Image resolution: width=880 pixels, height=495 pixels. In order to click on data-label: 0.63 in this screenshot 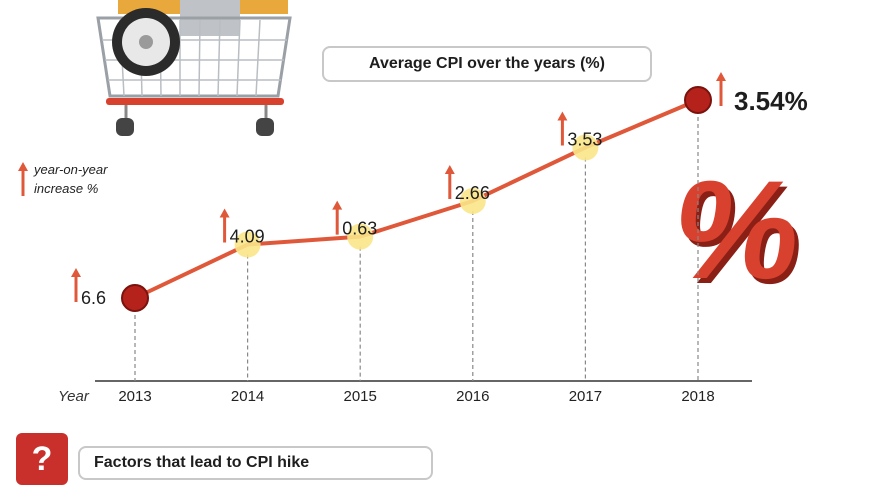, I will do `click(359, 229)`.